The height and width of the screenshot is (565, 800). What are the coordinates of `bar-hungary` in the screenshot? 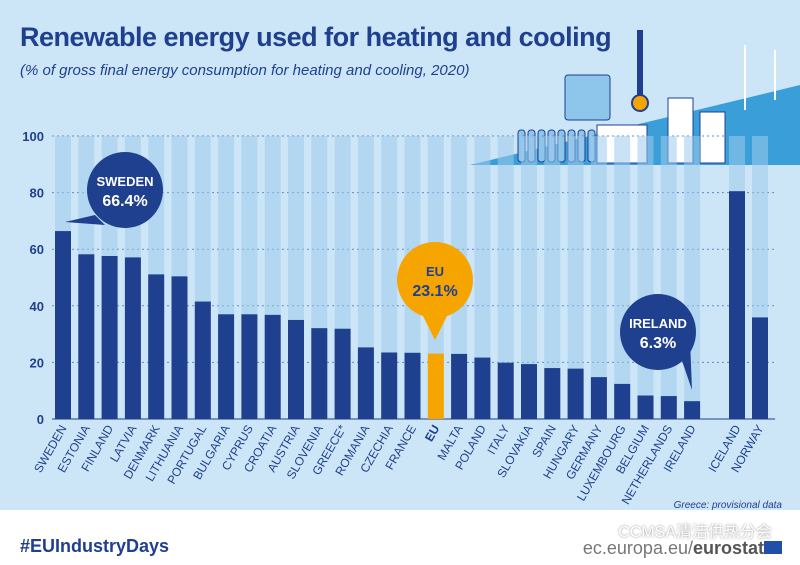 It's located at (575, 393).